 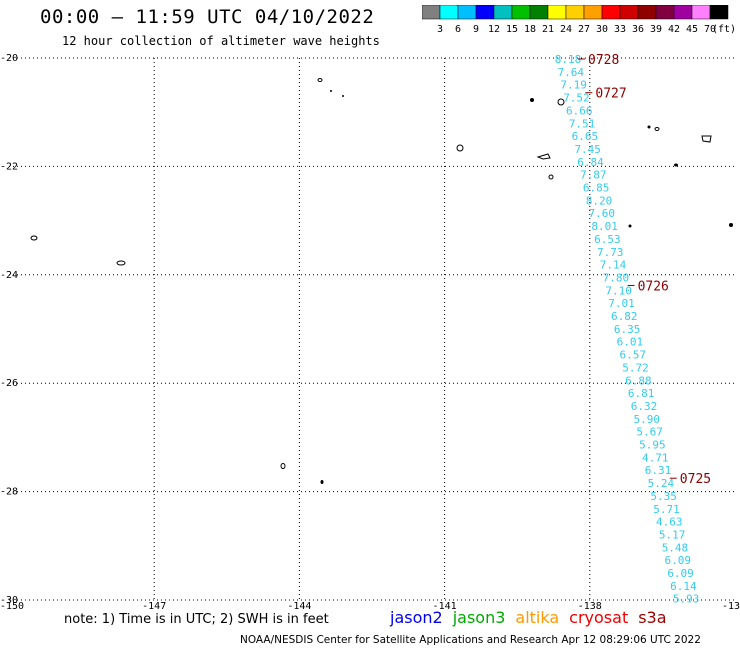 I want to click on satellite-legend-jason2: jason2, so click(x=416, y=617).